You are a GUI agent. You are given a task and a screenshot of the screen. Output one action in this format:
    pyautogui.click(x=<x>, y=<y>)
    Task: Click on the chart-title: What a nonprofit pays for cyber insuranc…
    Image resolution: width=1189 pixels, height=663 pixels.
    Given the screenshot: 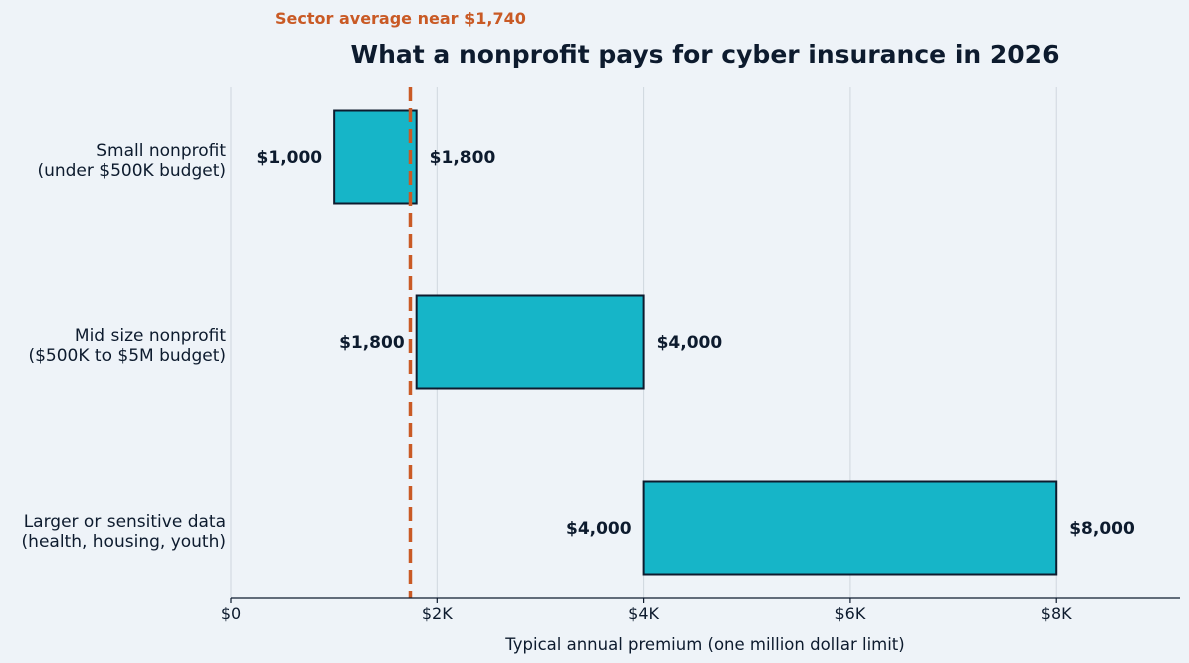 What is the action you would take?
    pyautogui.click(x=705, y=54)
    